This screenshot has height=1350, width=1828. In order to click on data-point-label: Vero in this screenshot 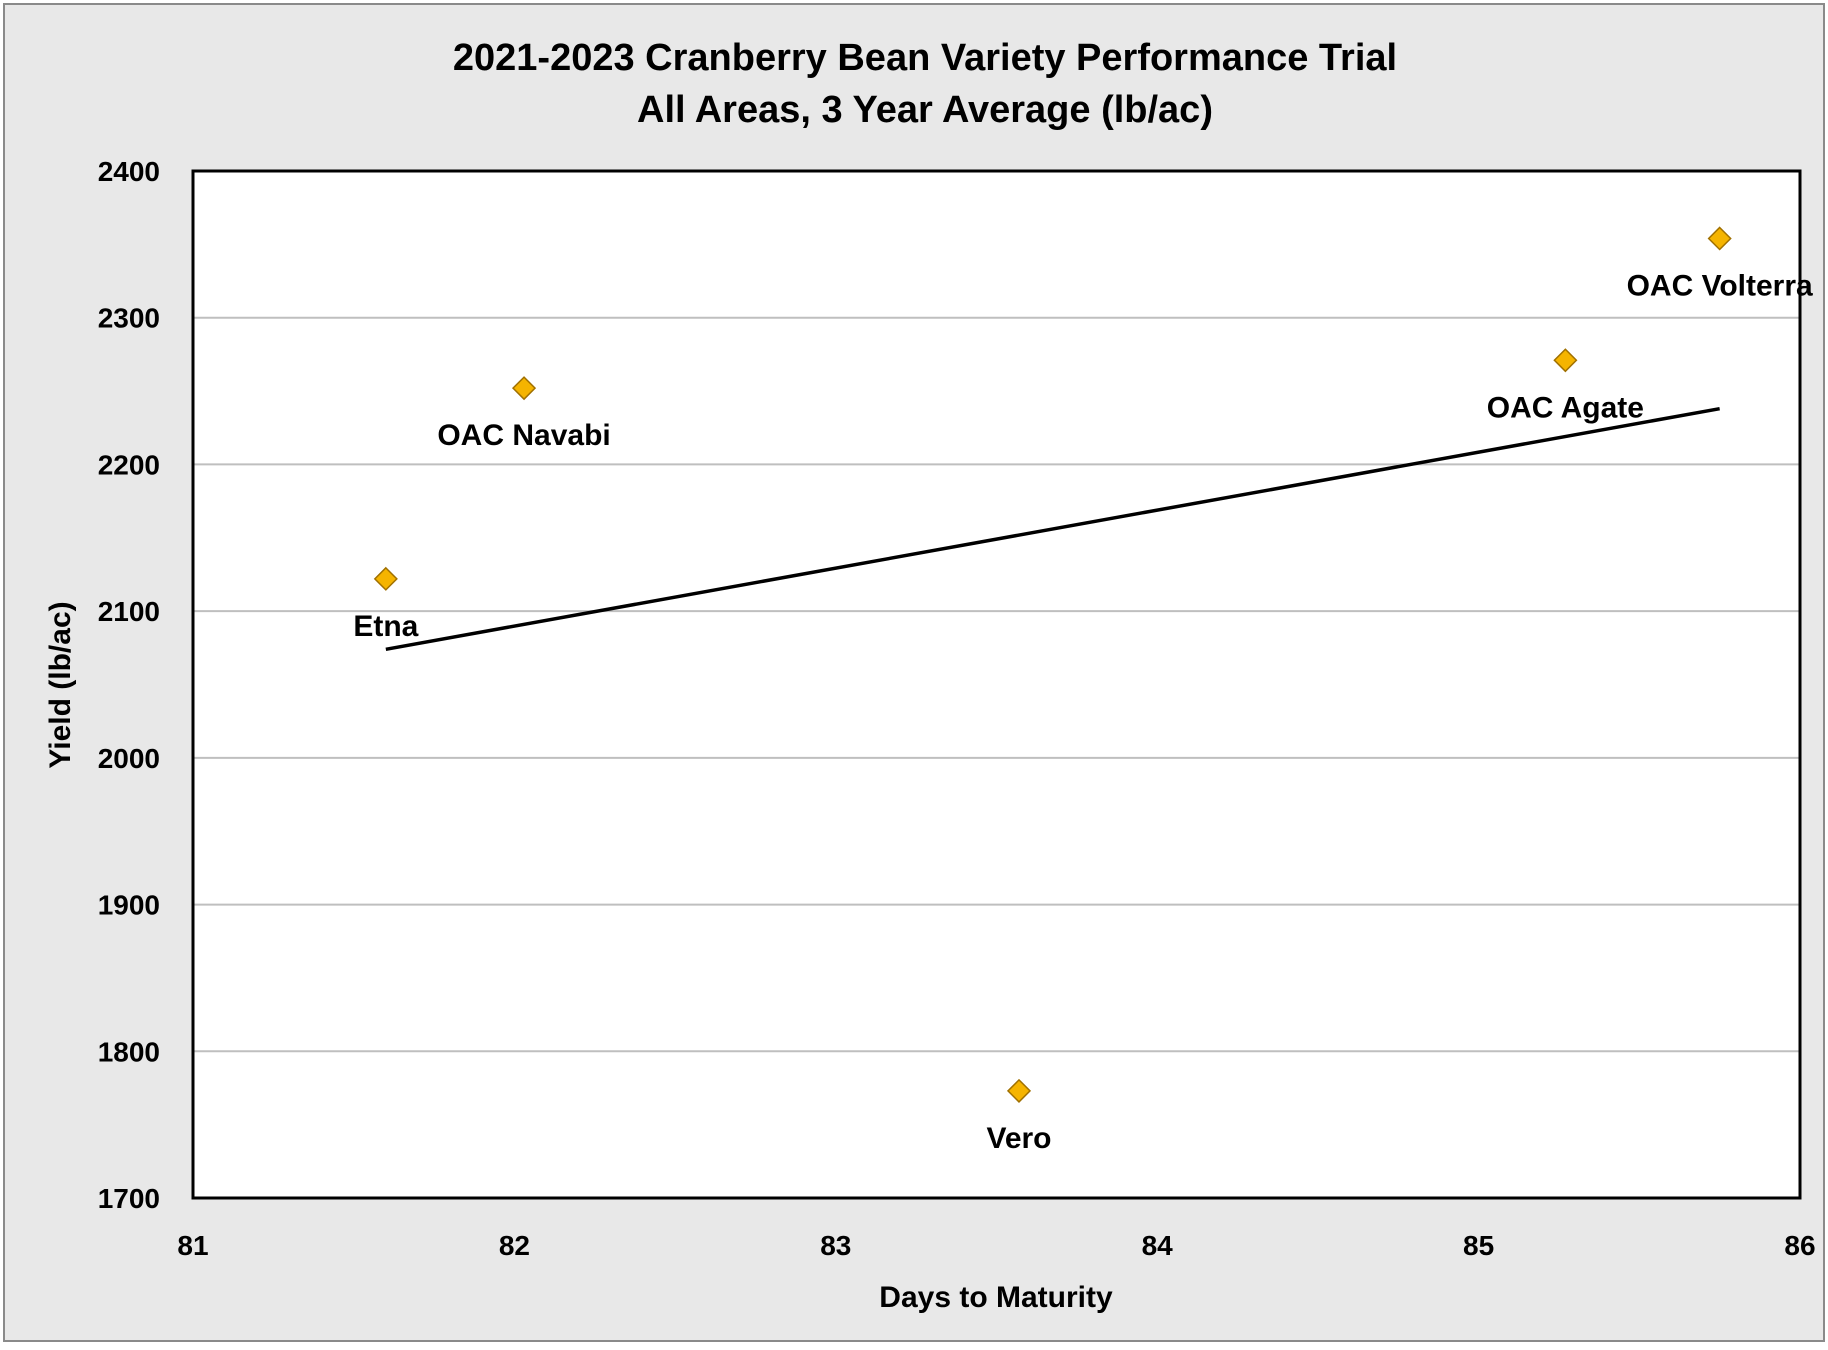, I will do `click(1018, 1138)`.